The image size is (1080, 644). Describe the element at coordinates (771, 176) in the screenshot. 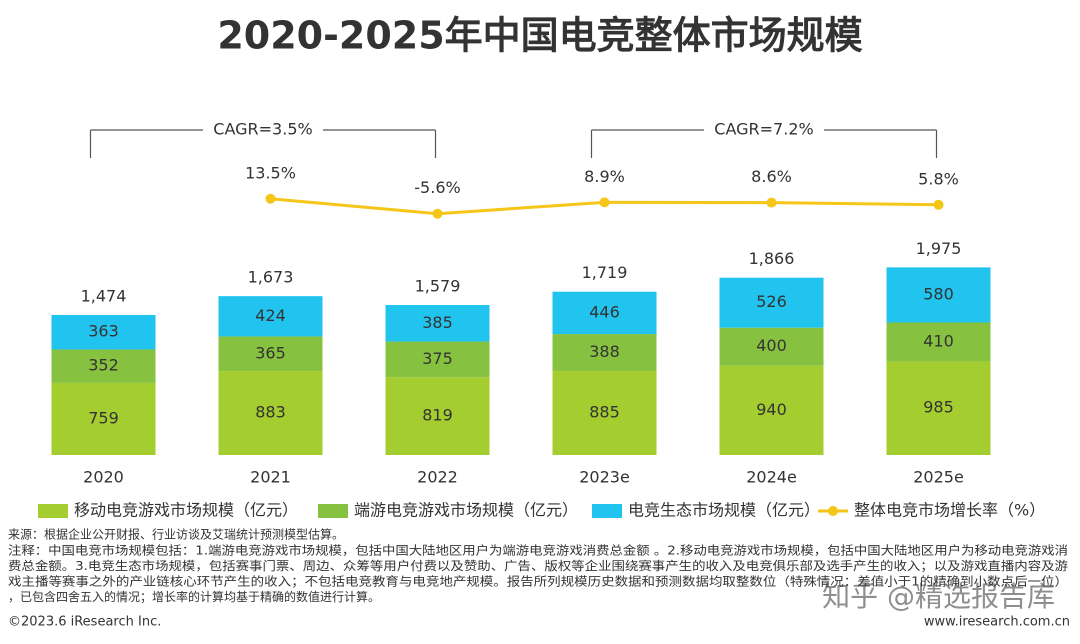

I see `growth-label: 8.6%` at that location.